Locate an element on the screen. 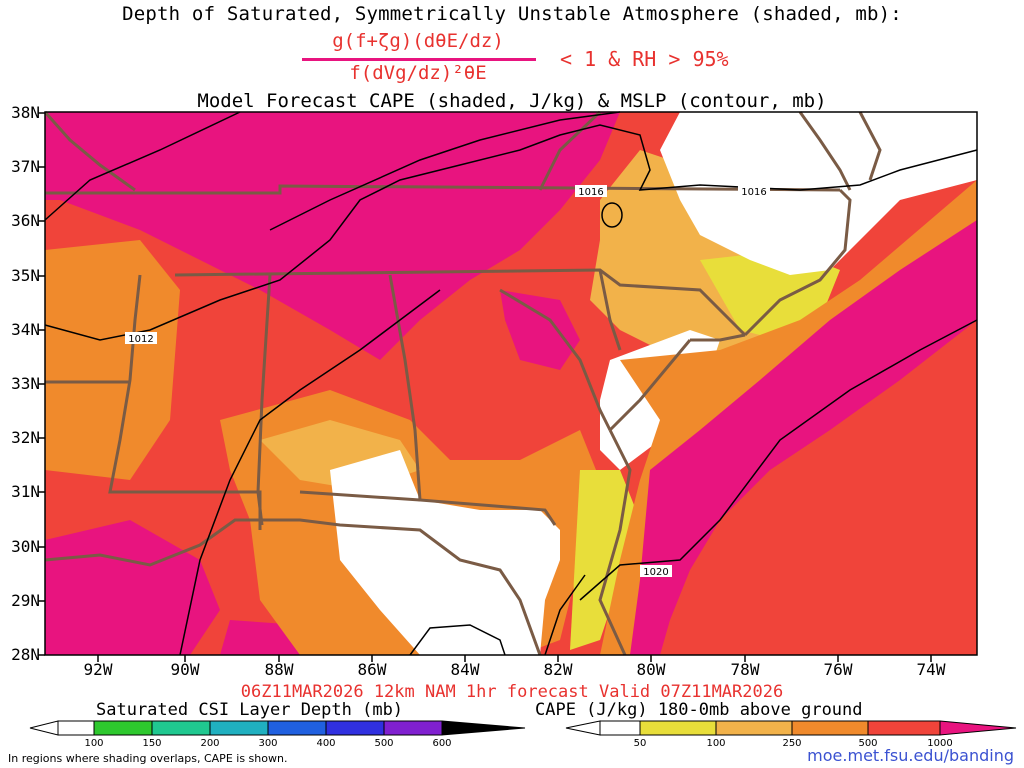  border-mississippi-west is located at coordinates (185, 402).